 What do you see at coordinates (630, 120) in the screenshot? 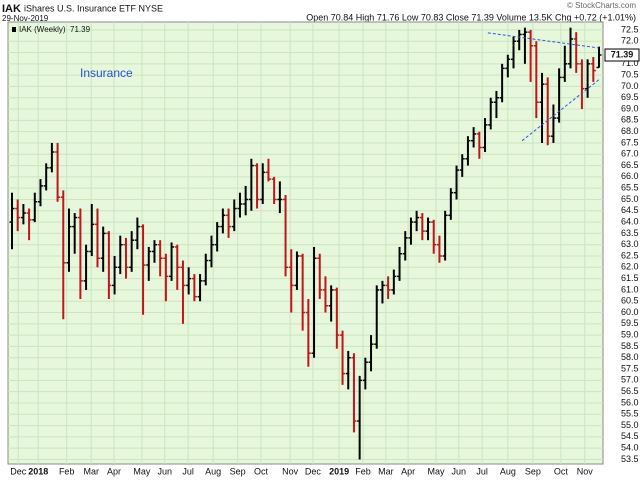
I see `y-tick-label: 68.5` at bounding box center [630, 120].